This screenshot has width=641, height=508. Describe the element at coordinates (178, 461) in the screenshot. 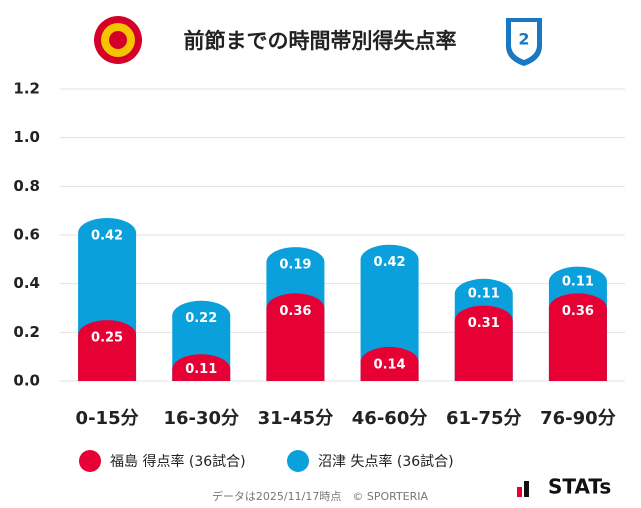

I see `legend-label: 福島 得点率 (36試合)` at that location.